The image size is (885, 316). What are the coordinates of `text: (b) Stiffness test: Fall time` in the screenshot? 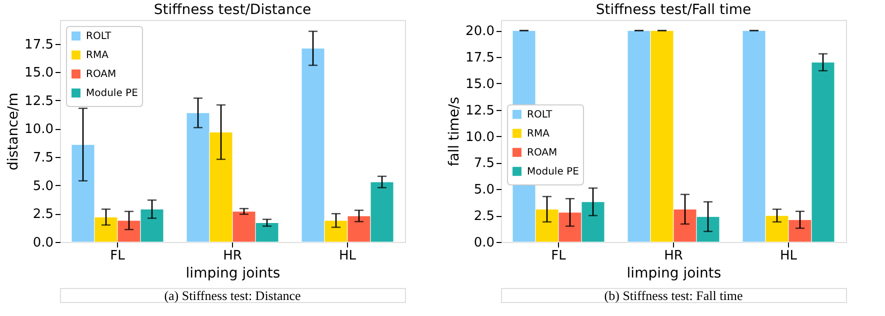 It's located at (673, 295).